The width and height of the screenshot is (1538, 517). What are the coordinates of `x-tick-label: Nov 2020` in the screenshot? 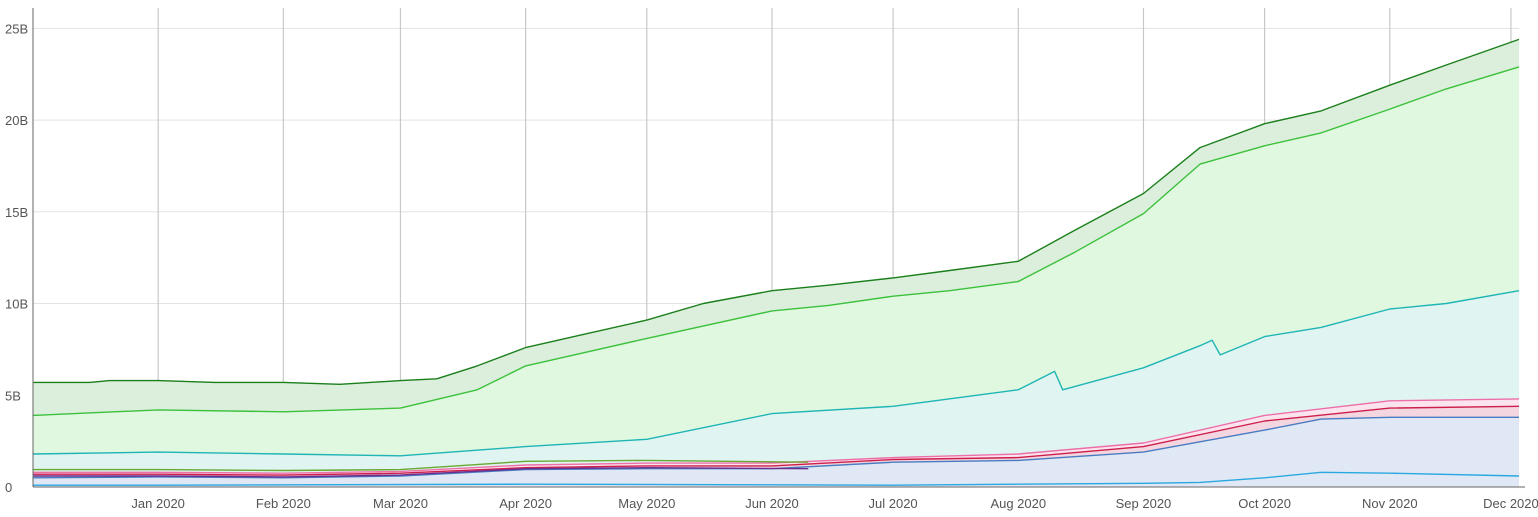 It's located at (1390, 503).